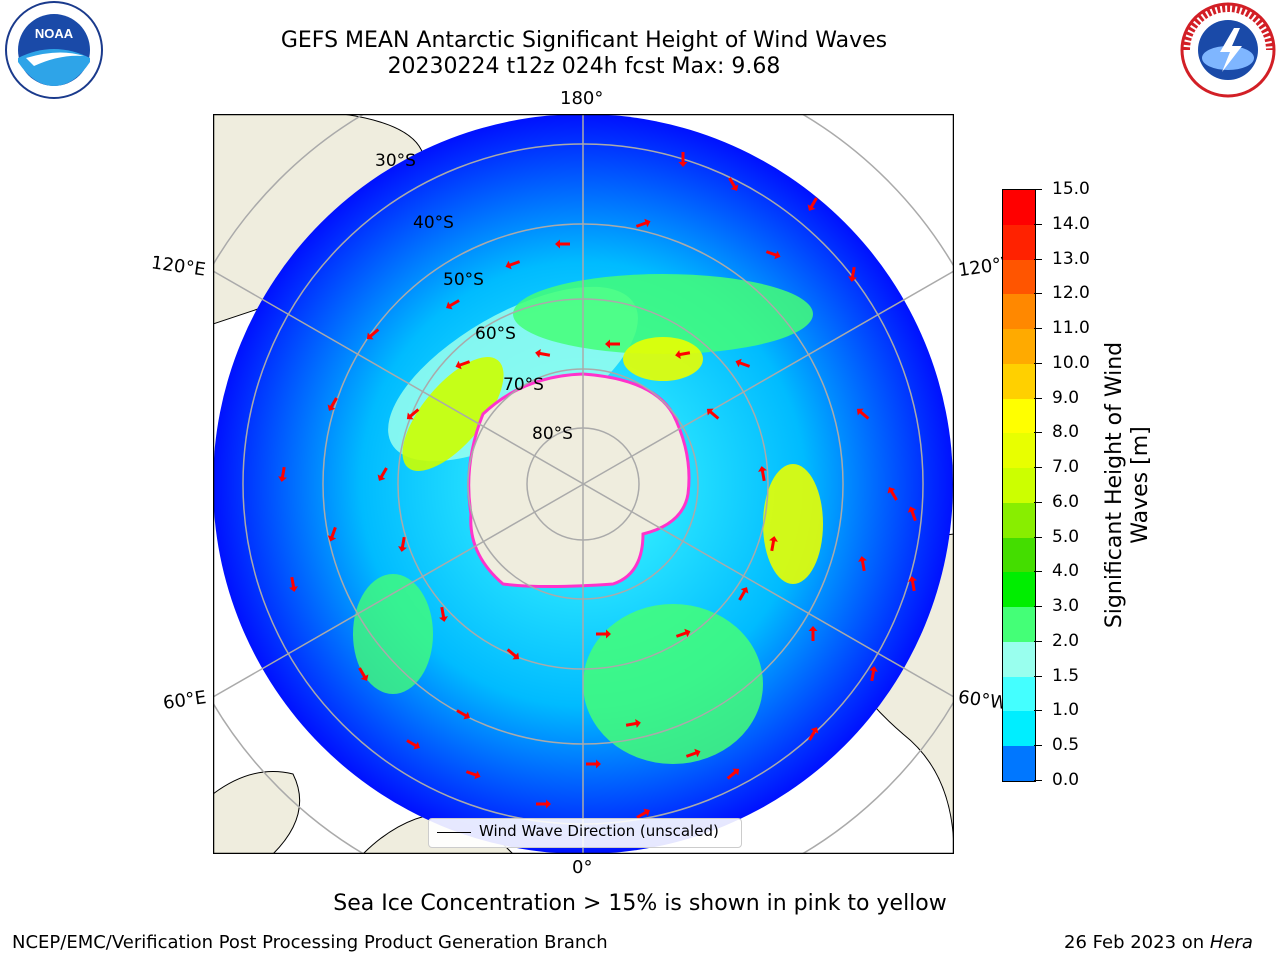 This screenshot has height=960, width=1280. I want to click on lon-label-180: 180°, so click(582, 98).